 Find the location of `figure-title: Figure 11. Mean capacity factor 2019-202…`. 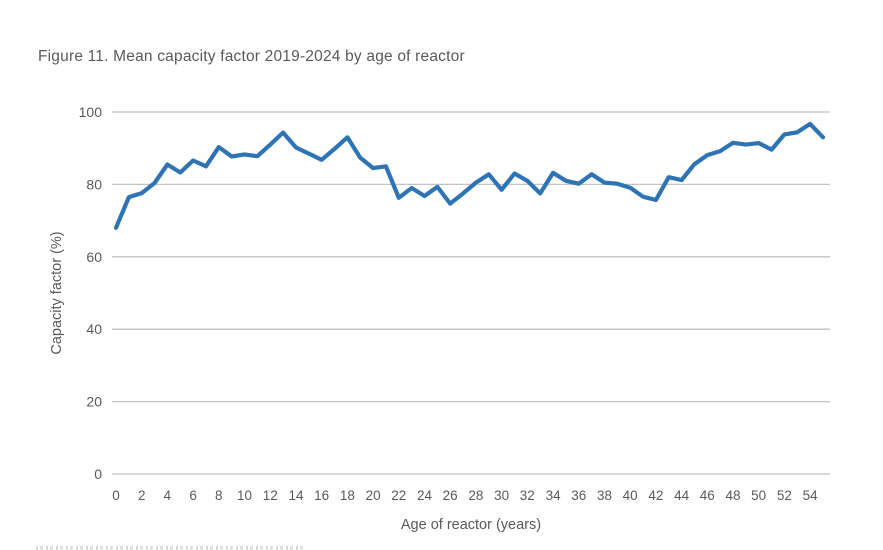

figure-title: Figure 11. Mean capacity factor 2019-202… is located at coordinates (251, 56).